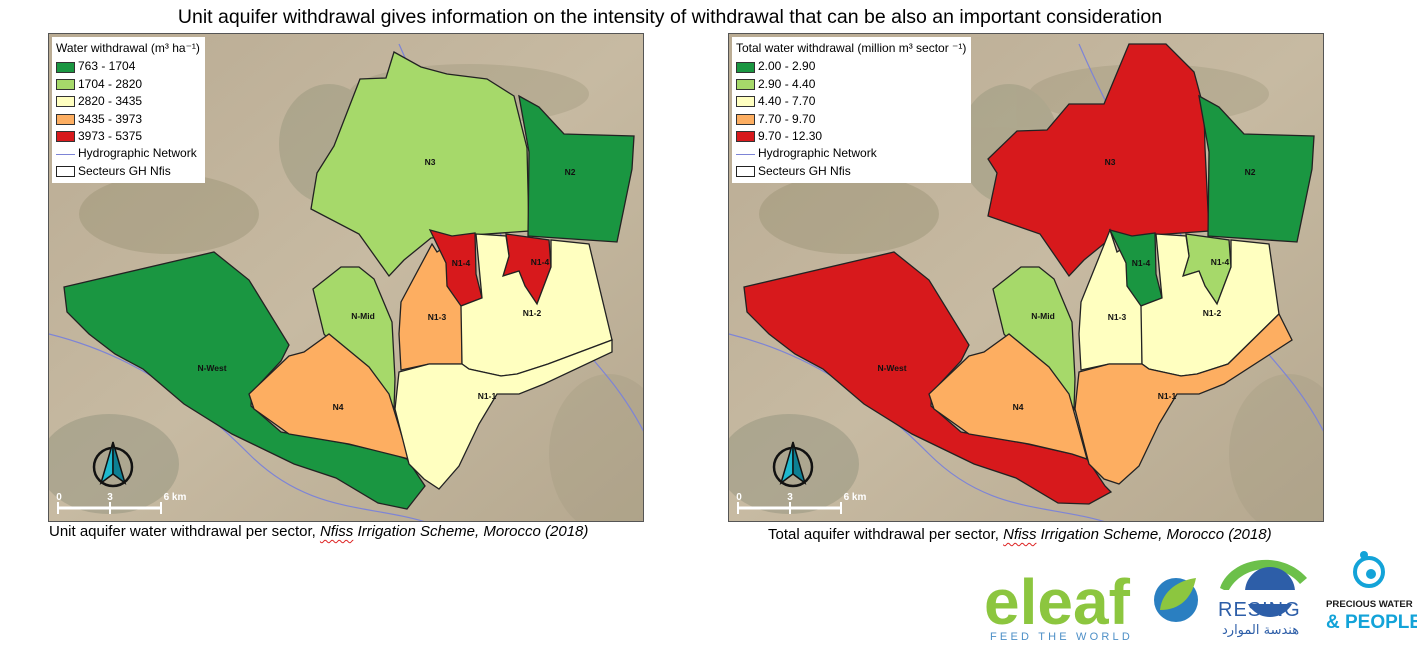 This screenshot has width=1417, height=648. Describe the element at coordinates (787, 118) in the screenshot. I see `legend-label: 7.70 - 9.70` at that location.